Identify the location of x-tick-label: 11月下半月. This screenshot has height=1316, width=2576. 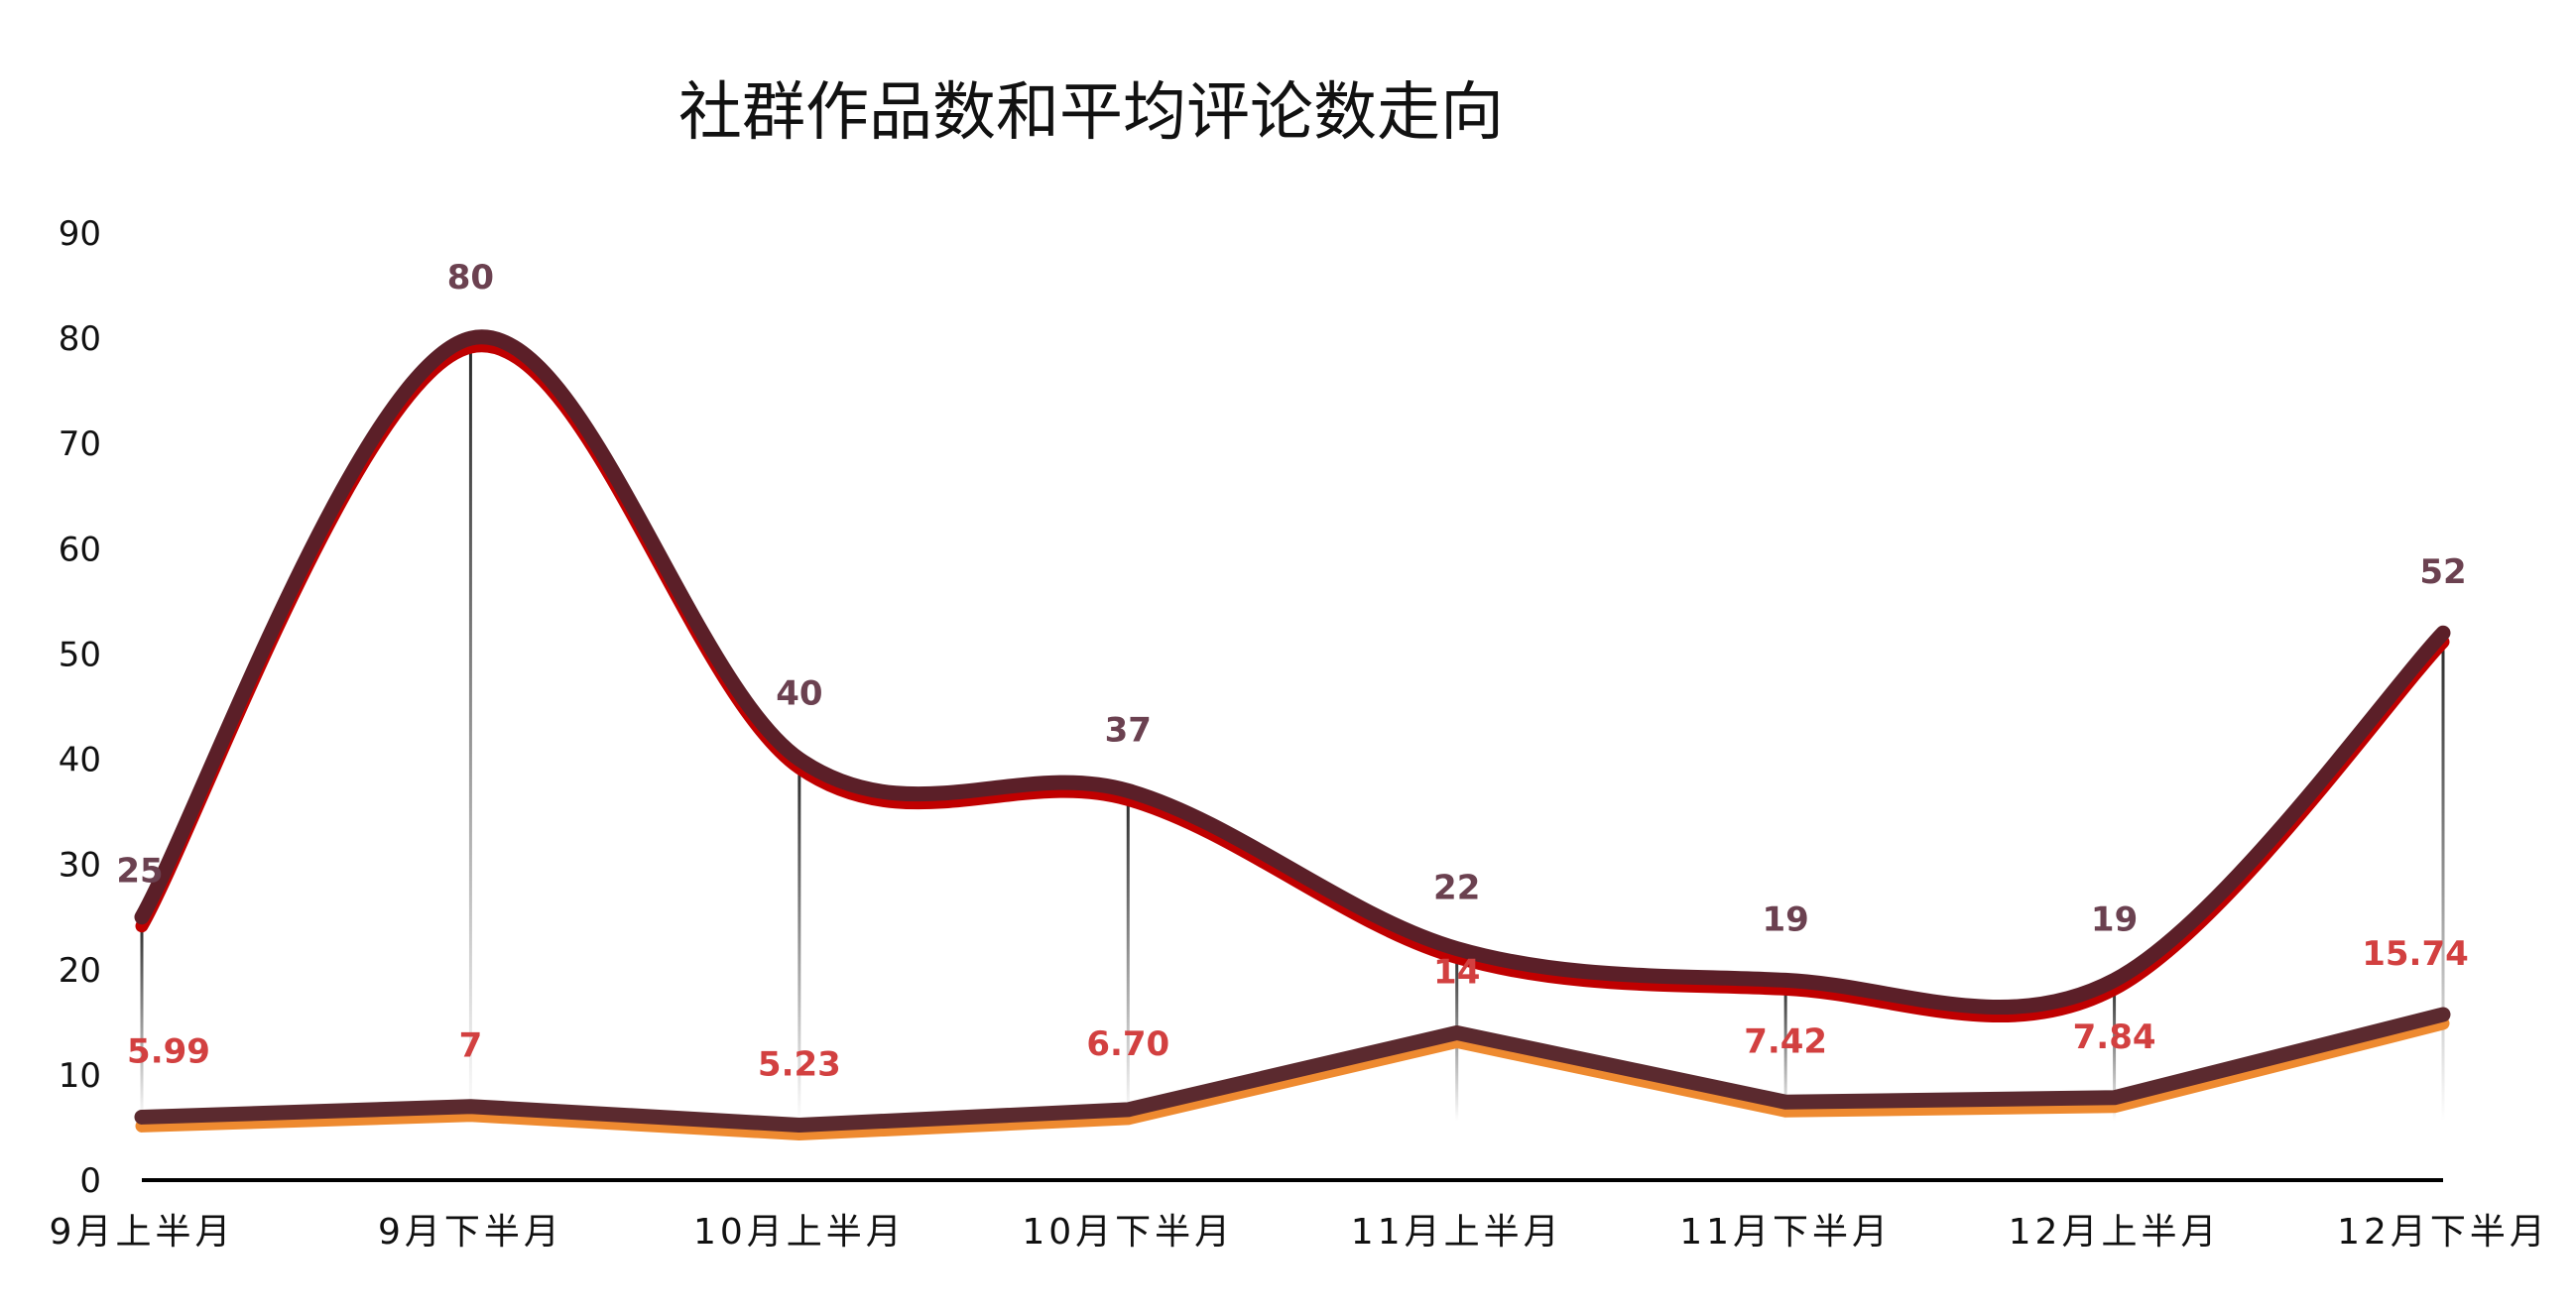
(1785, 1232).